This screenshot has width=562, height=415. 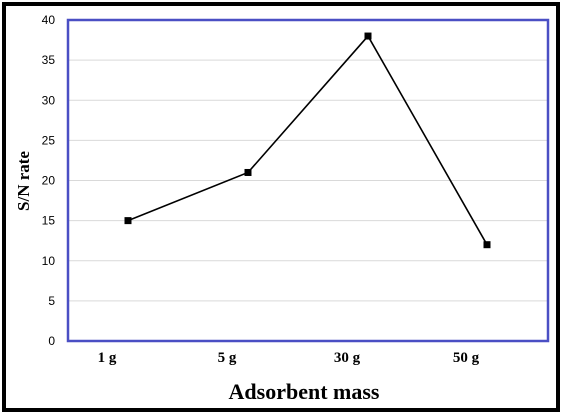 What do you see at coordinates (49, 221) in the screenshot?
I see `y-tick-label: 15` at bounding box center [49, 221].